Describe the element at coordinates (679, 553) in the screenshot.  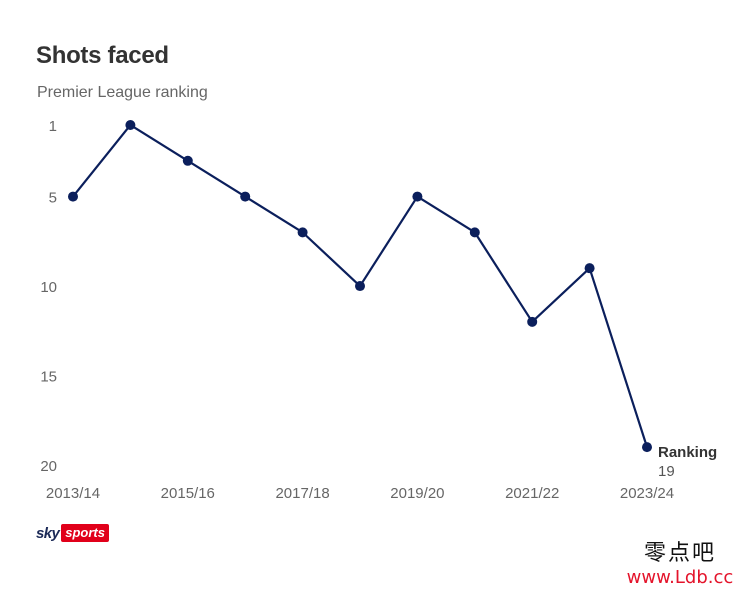
I see `watermark-chinese: 零点吧` at that location.